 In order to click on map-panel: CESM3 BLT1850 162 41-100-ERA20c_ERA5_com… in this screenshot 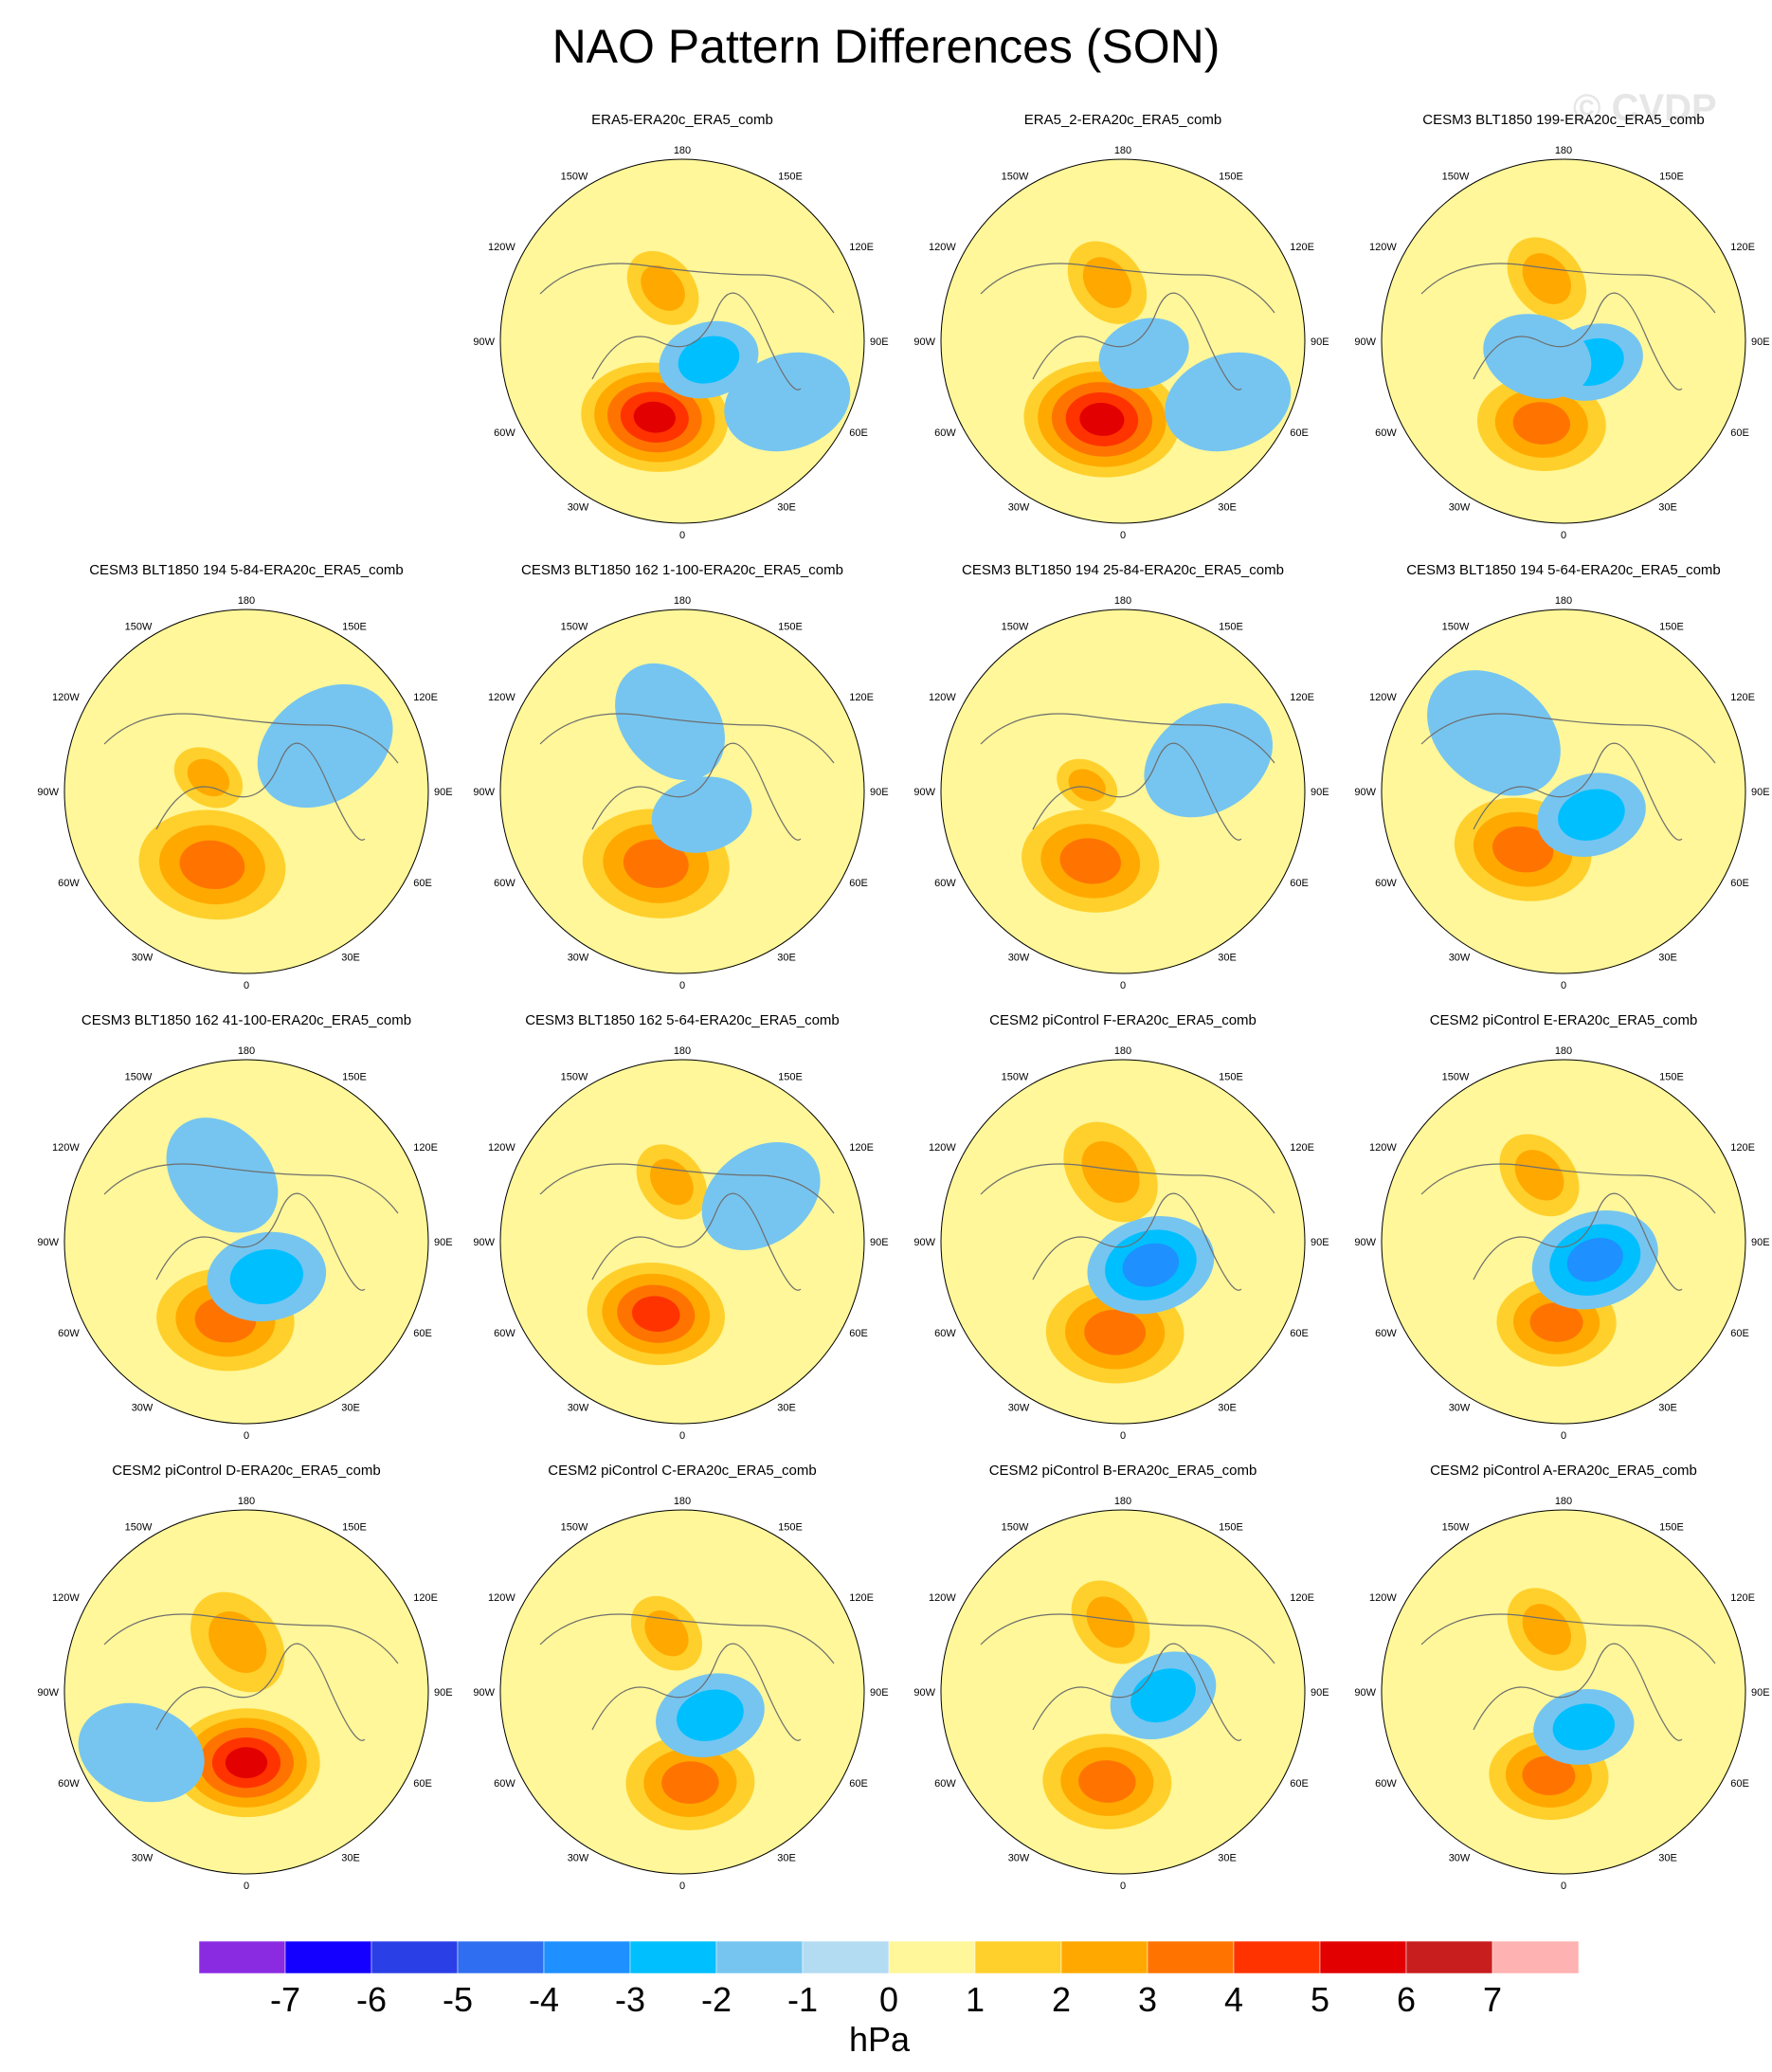, I will do `click(246, 1235)`.